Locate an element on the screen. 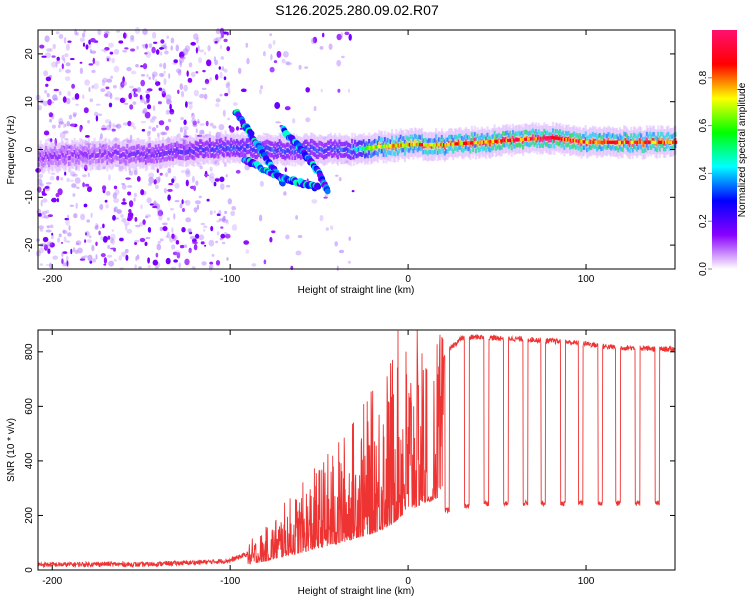  snr-ytick-label: 200 is located at coordinates (29, 515).